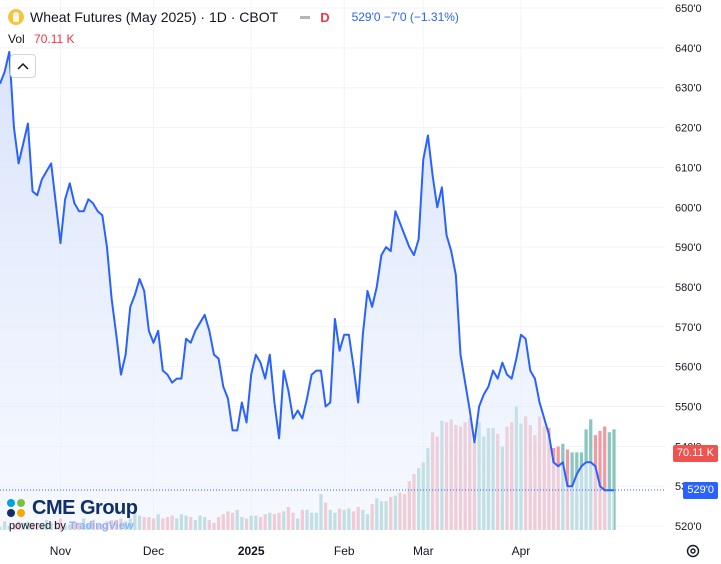  I want to click on last-price-tag: 529'0, so click(700, 490).